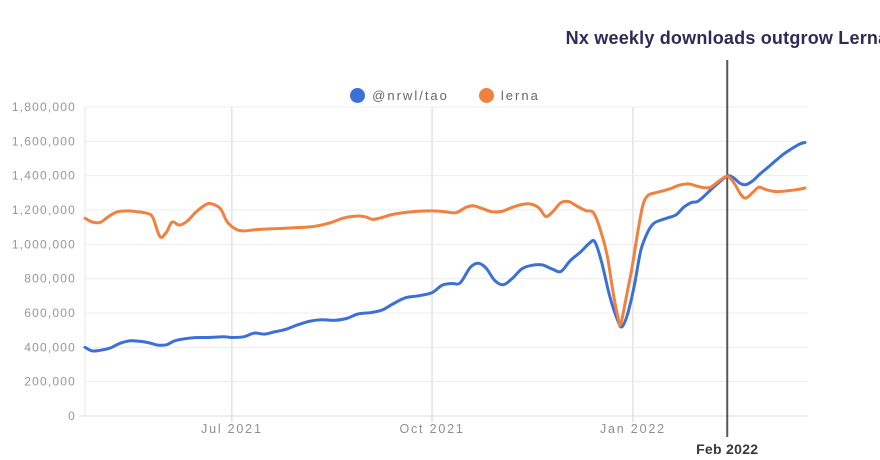  Describe the element at coordinates (44, 244) in the screenshot. I see `y-tick-label: 1,000,000` at that location.